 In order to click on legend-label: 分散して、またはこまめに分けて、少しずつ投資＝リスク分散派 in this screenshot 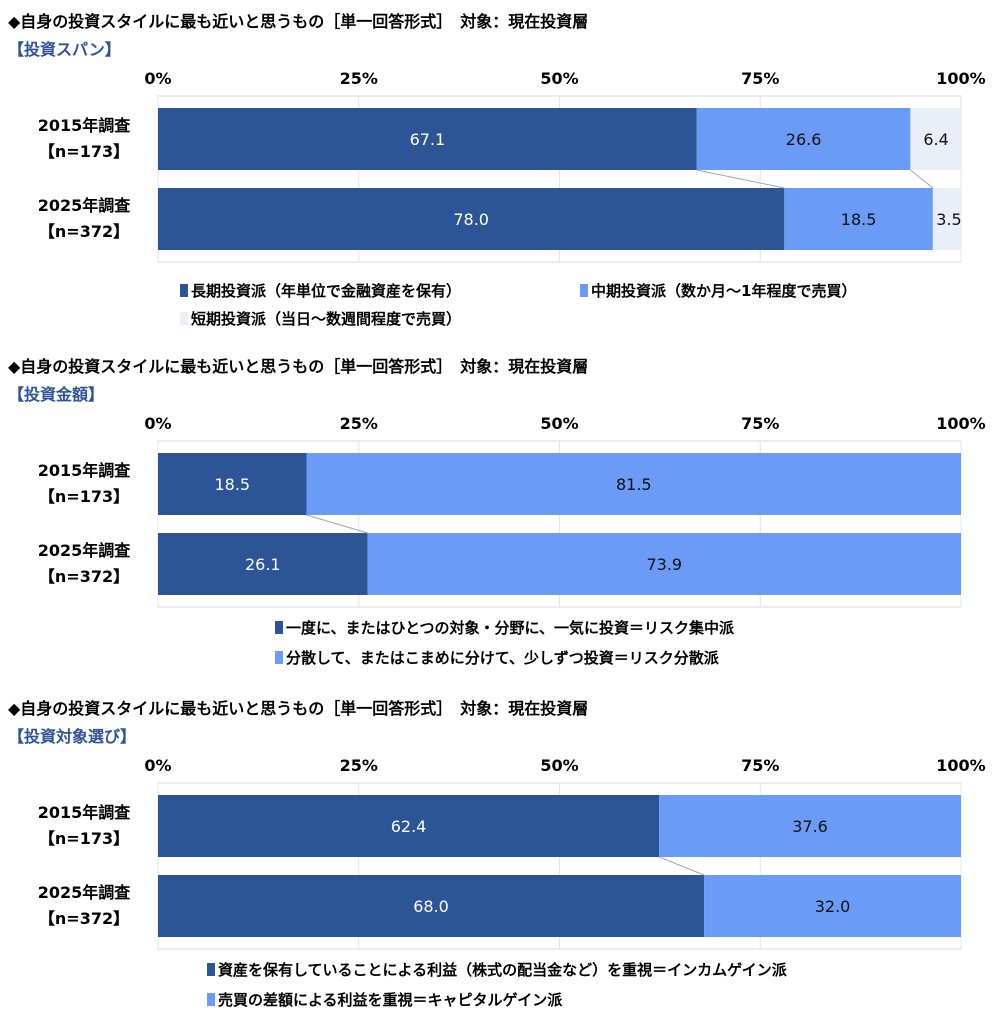, I will do `click(502, 658)`.